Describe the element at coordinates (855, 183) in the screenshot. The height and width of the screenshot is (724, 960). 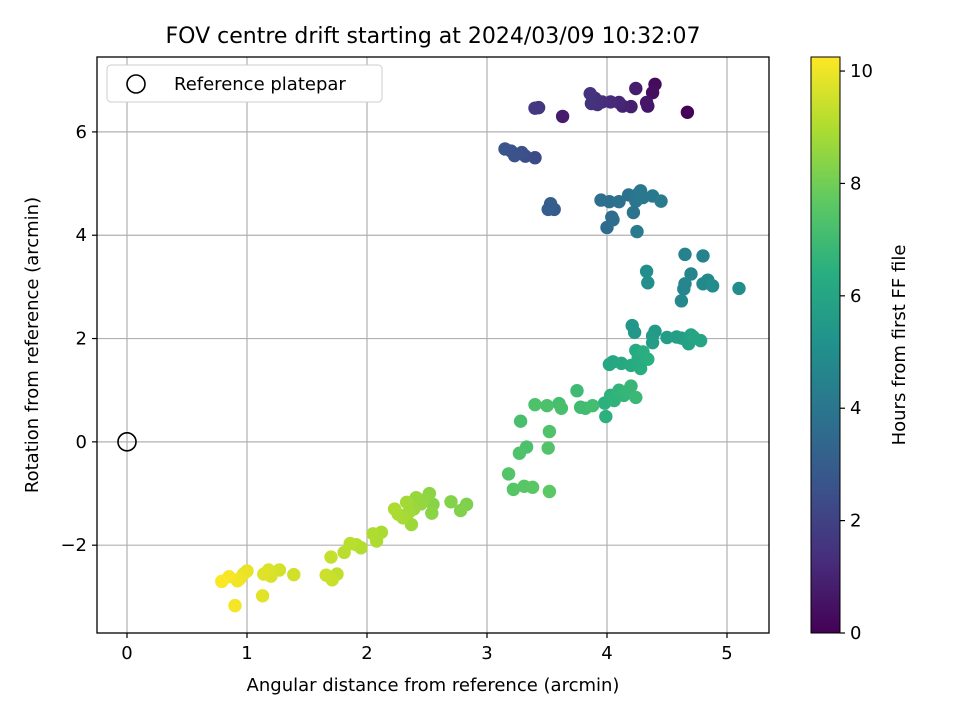
I see `colorbar-tick-label: 8` at that location.